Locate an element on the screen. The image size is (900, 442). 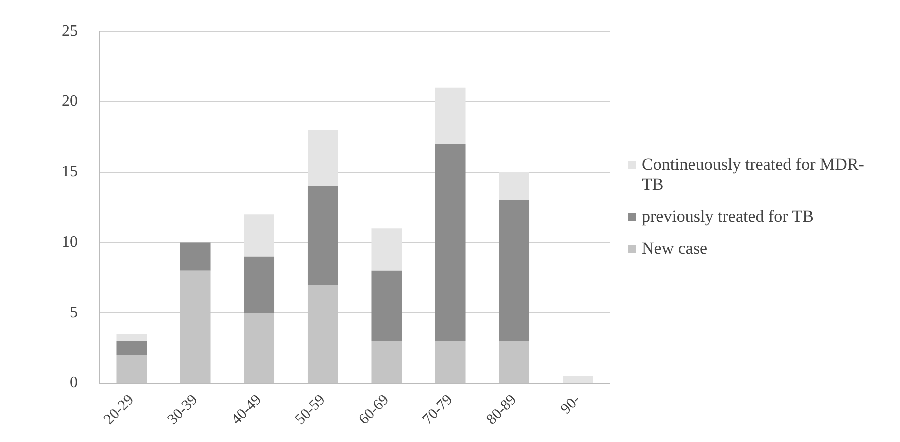
y-tick-label: 20 is located at coordinates (70, 101).